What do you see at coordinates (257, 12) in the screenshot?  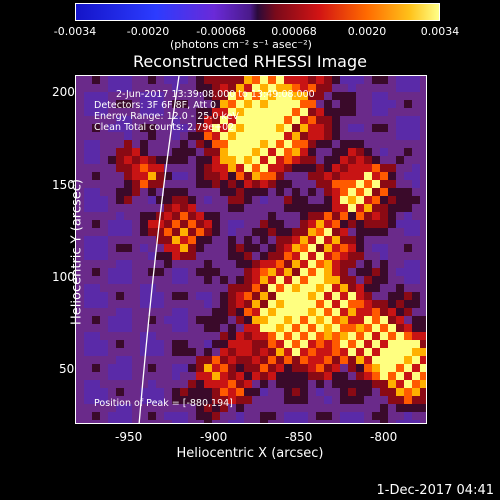 I see `colorbar` at bounding box center [257, 12].